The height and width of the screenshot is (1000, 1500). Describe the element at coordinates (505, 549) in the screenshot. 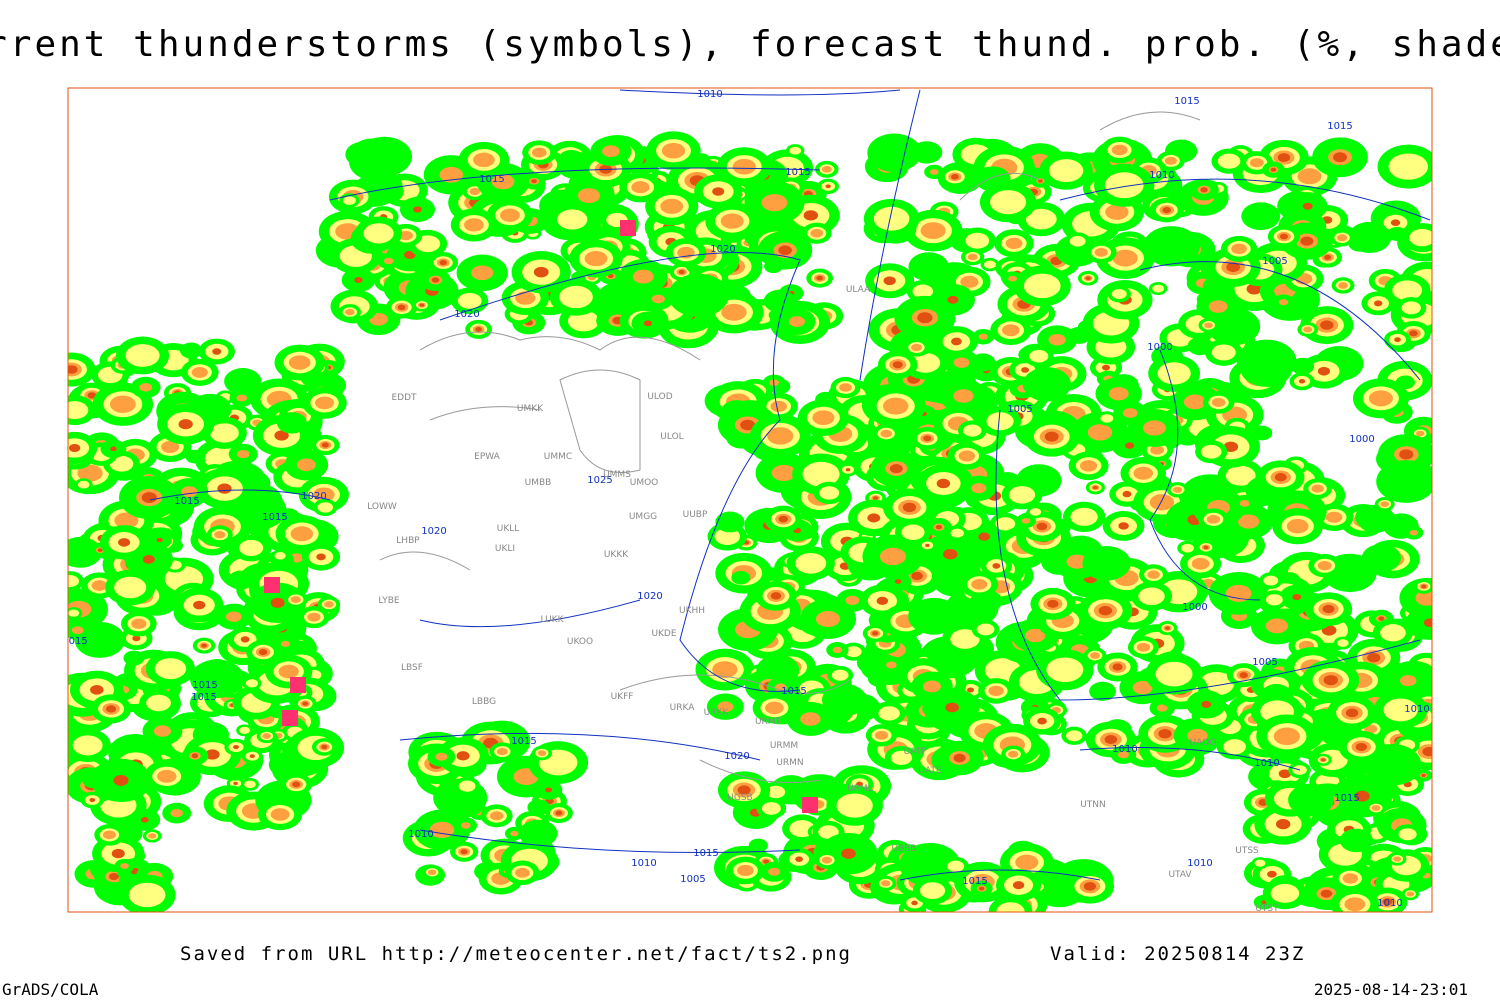

I see `station-label: UKLI` at that location.